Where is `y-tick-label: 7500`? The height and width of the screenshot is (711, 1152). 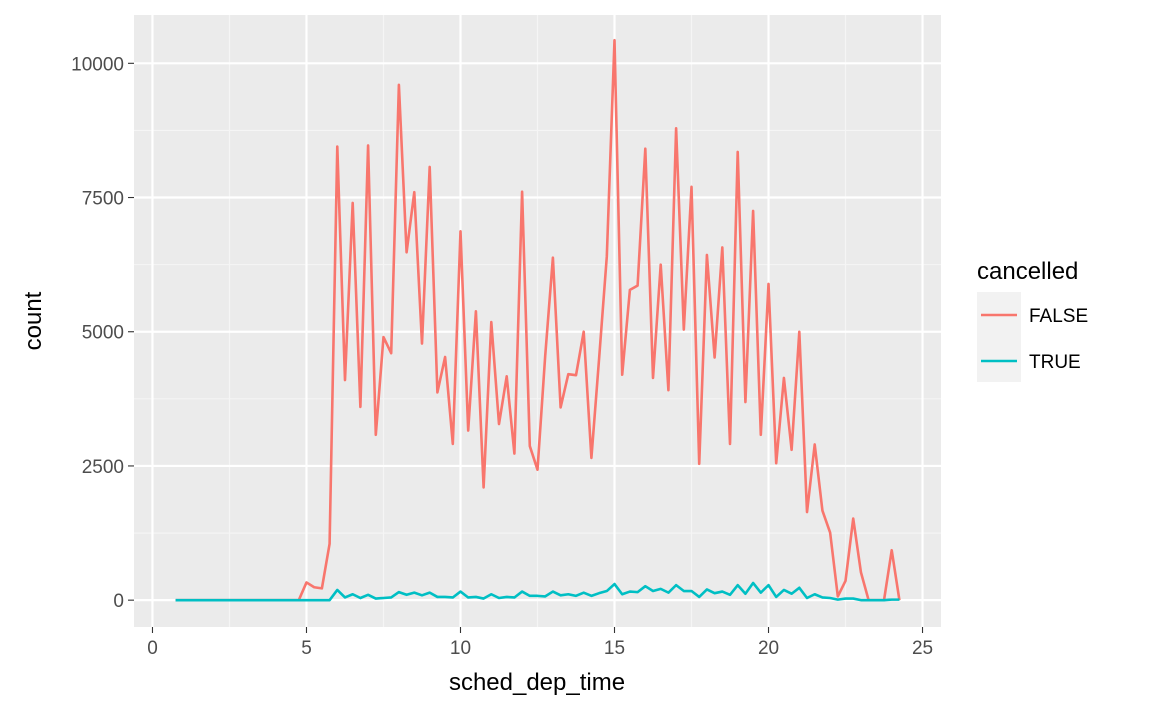 y-tick-label: 7500 is located at coordinates (103, 199).